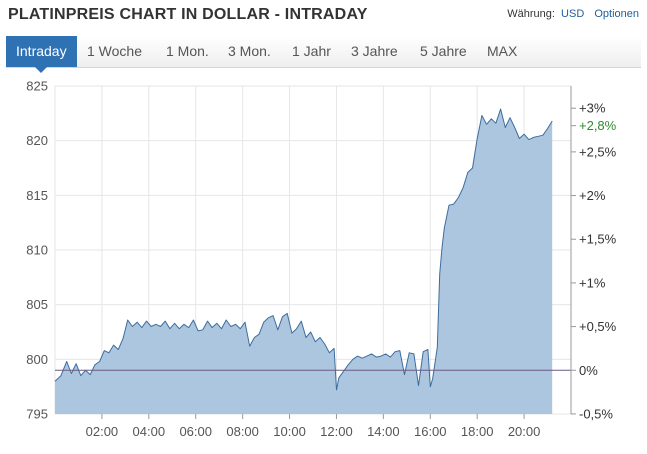 The height and width of the screenshot is (454, 647). I want to click on y-tick-label: 815, so click(37, 195).